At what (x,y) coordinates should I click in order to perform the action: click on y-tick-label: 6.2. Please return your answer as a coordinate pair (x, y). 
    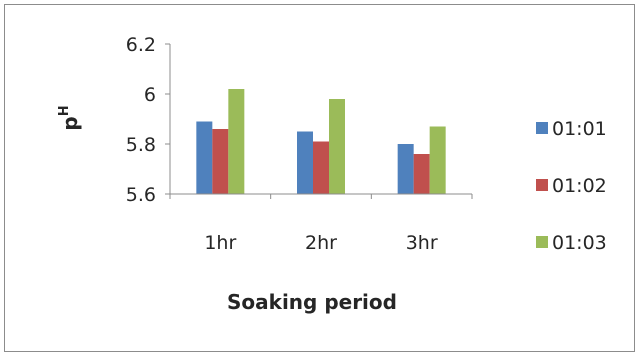
    Looking at the image, I should click on (141, 45).